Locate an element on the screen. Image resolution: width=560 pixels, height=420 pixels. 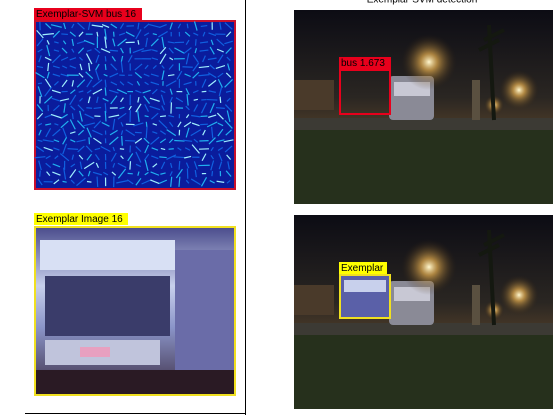
detection-label: bus 1.673 is located at coordinates (363, 63).